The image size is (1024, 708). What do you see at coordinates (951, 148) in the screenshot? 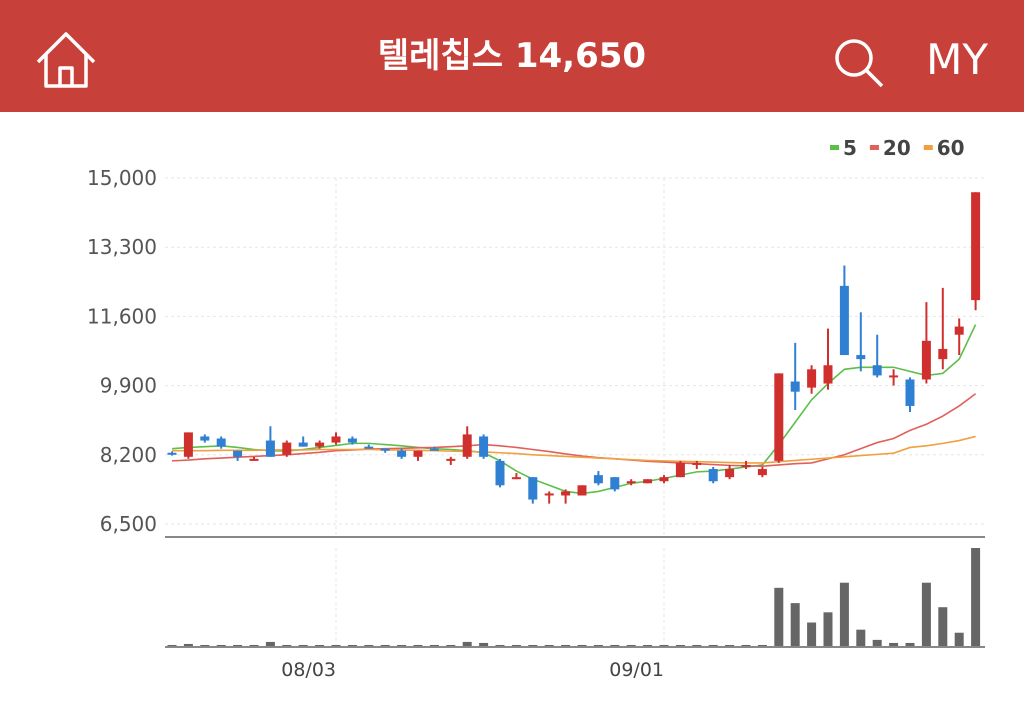
I see `legend-label: 60` at bounding box center [951, 148].